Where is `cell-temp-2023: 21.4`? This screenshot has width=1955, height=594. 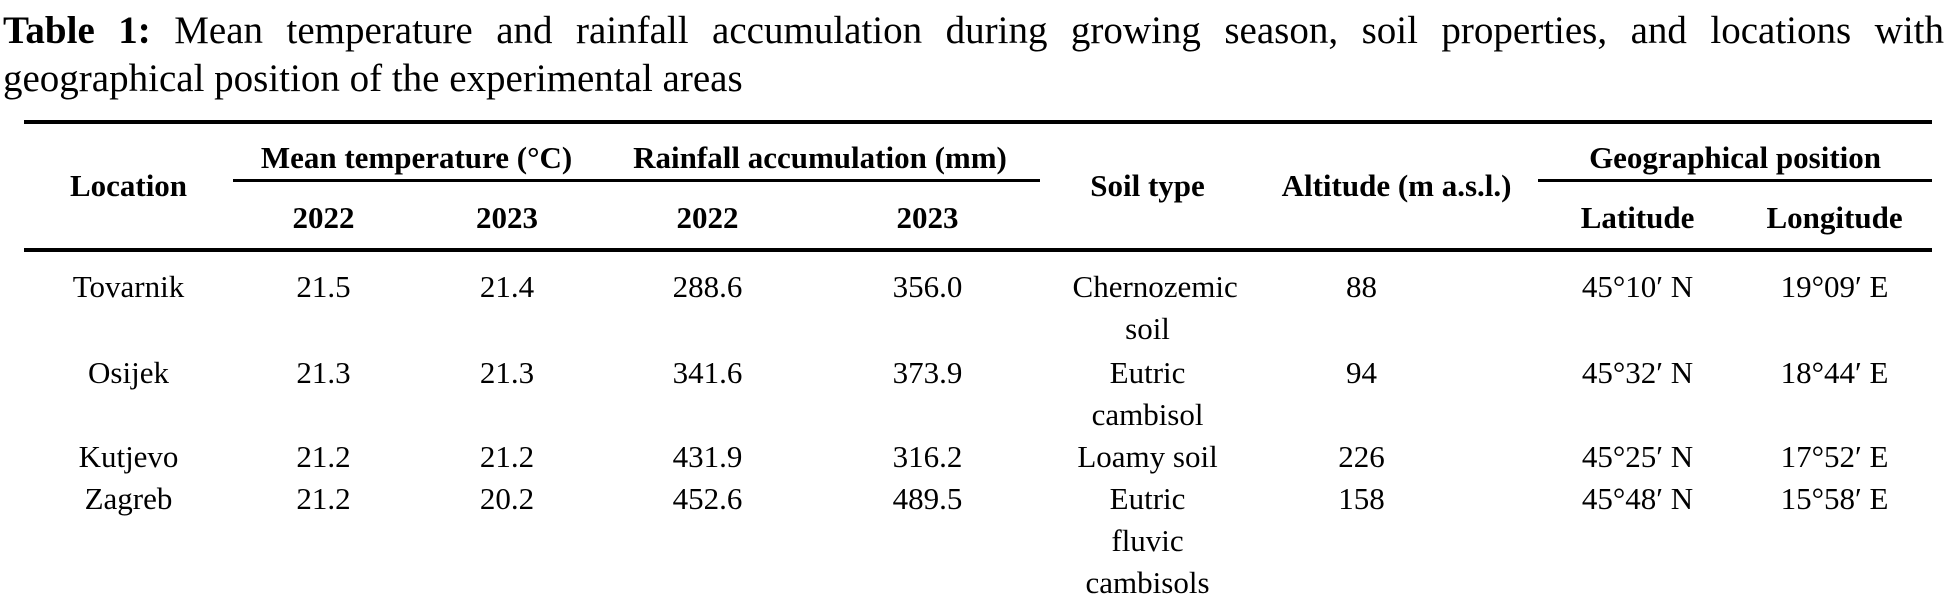 cell-temp-2023: 21.4 is located at coordinates (507, 286).